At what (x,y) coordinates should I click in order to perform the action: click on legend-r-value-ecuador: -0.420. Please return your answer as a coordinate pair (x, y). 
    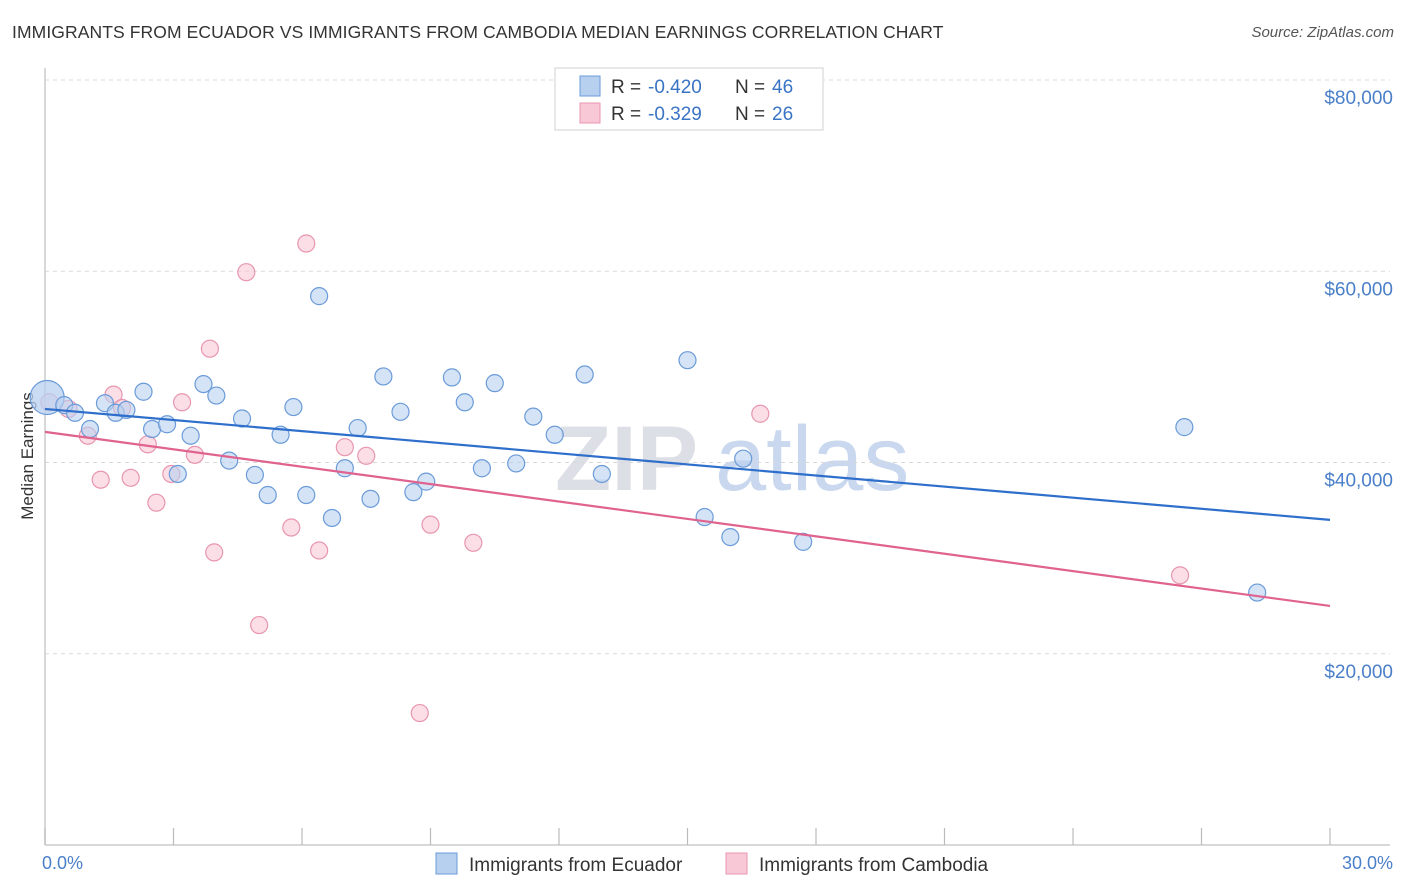
    Looking at the image, I should click on (675, 87).